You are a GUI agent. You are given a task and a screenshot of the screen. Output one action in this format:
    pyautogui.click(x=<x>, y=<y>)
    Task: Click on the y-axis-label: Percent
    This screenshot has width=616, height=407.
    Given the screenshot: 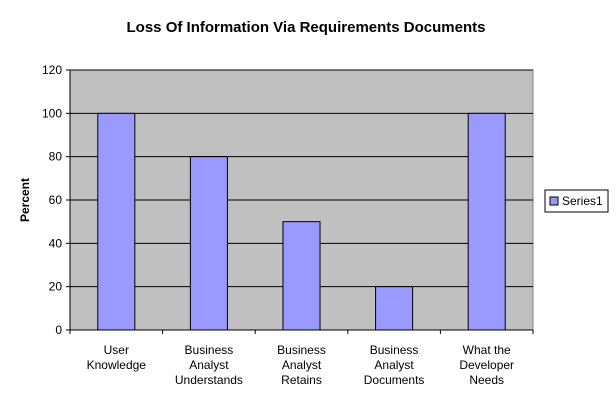 What is the action you would take?
    pyautogui.click(x=25, y=200)
    